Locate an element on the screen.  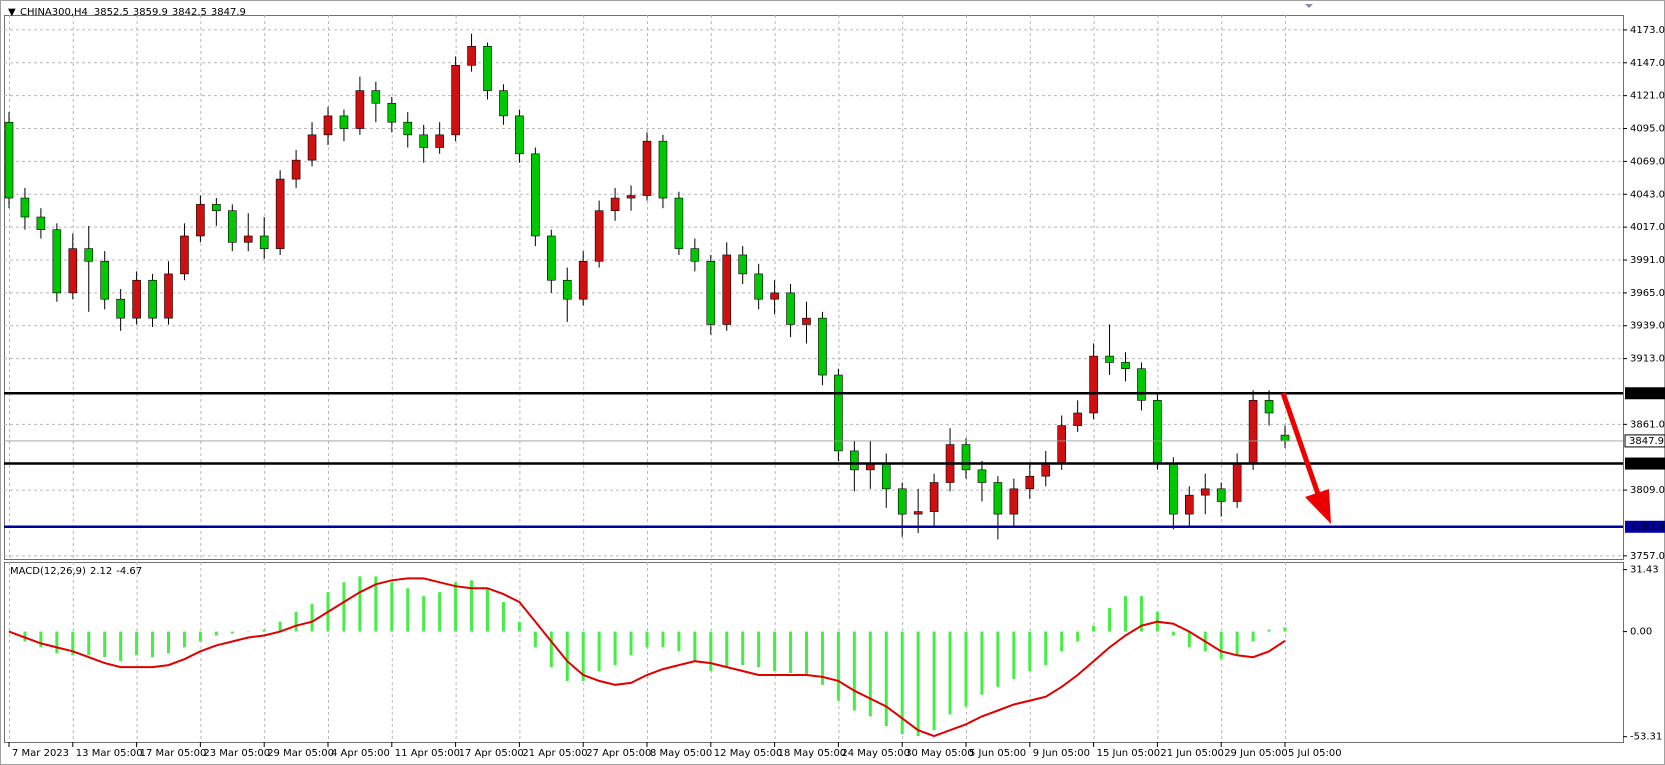
indicator-name: MACD(12,26,9) is located at coordinates (48, 571).